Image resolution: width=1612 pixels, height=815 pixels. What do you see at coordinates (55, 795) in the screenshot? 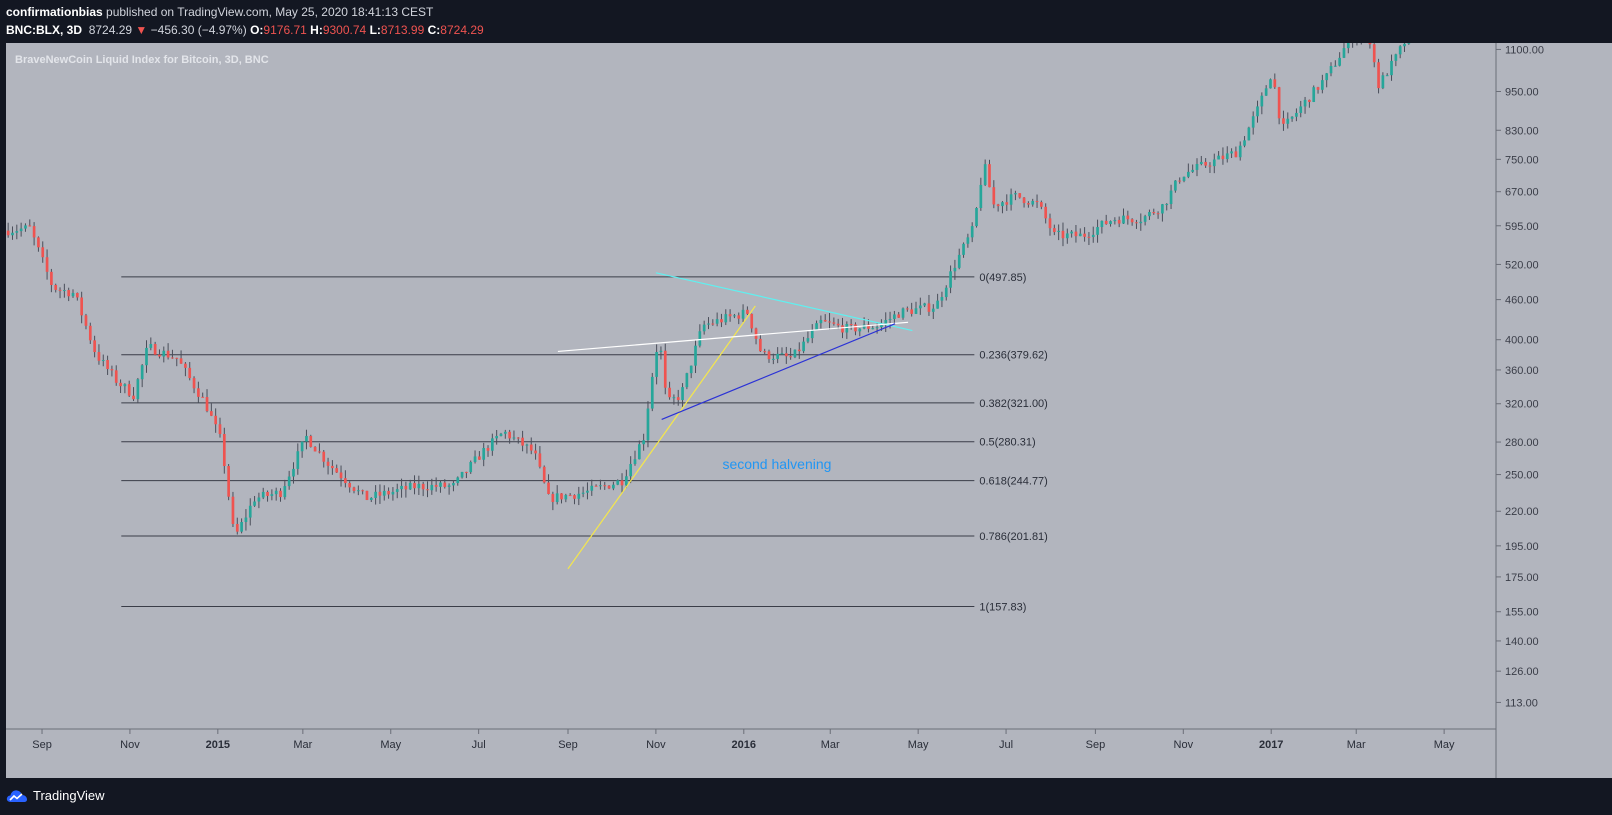
I see `tradingview-logo: TradingView` at bounding box center [55, 795].